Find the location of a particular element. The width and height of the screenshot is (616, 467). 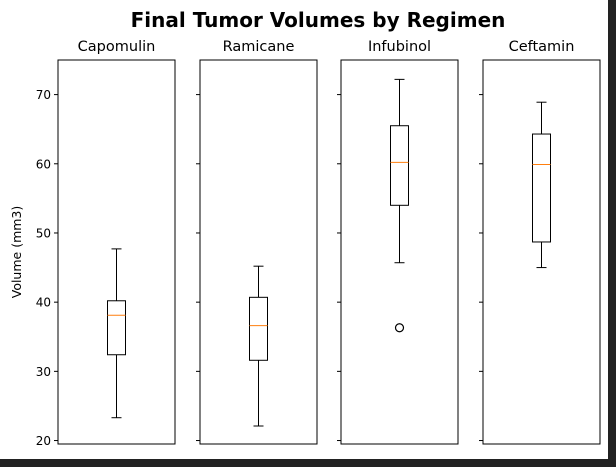

y-tick-label: 60 is located at coordinates (43, 164).